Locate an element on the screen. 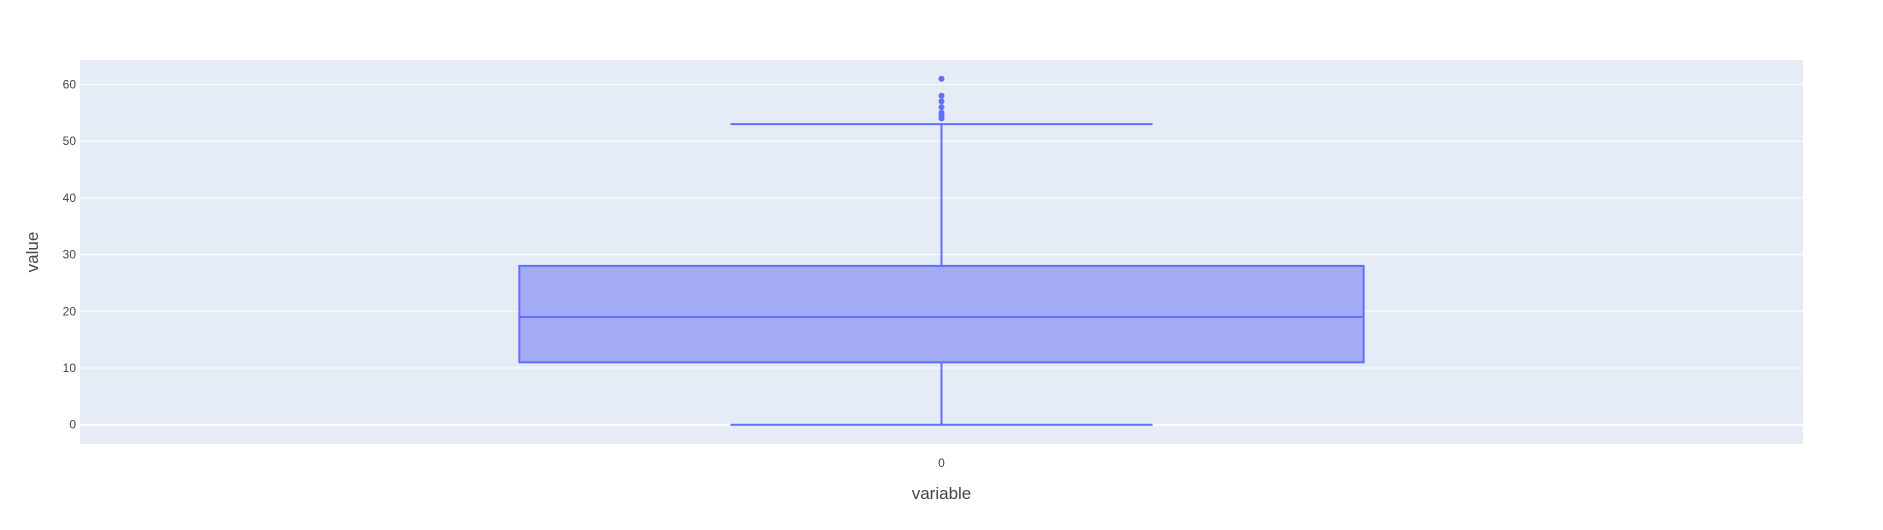  y-tick-labels: 0 10 20 30 40 50 60 is located at coordinates (70, 254).